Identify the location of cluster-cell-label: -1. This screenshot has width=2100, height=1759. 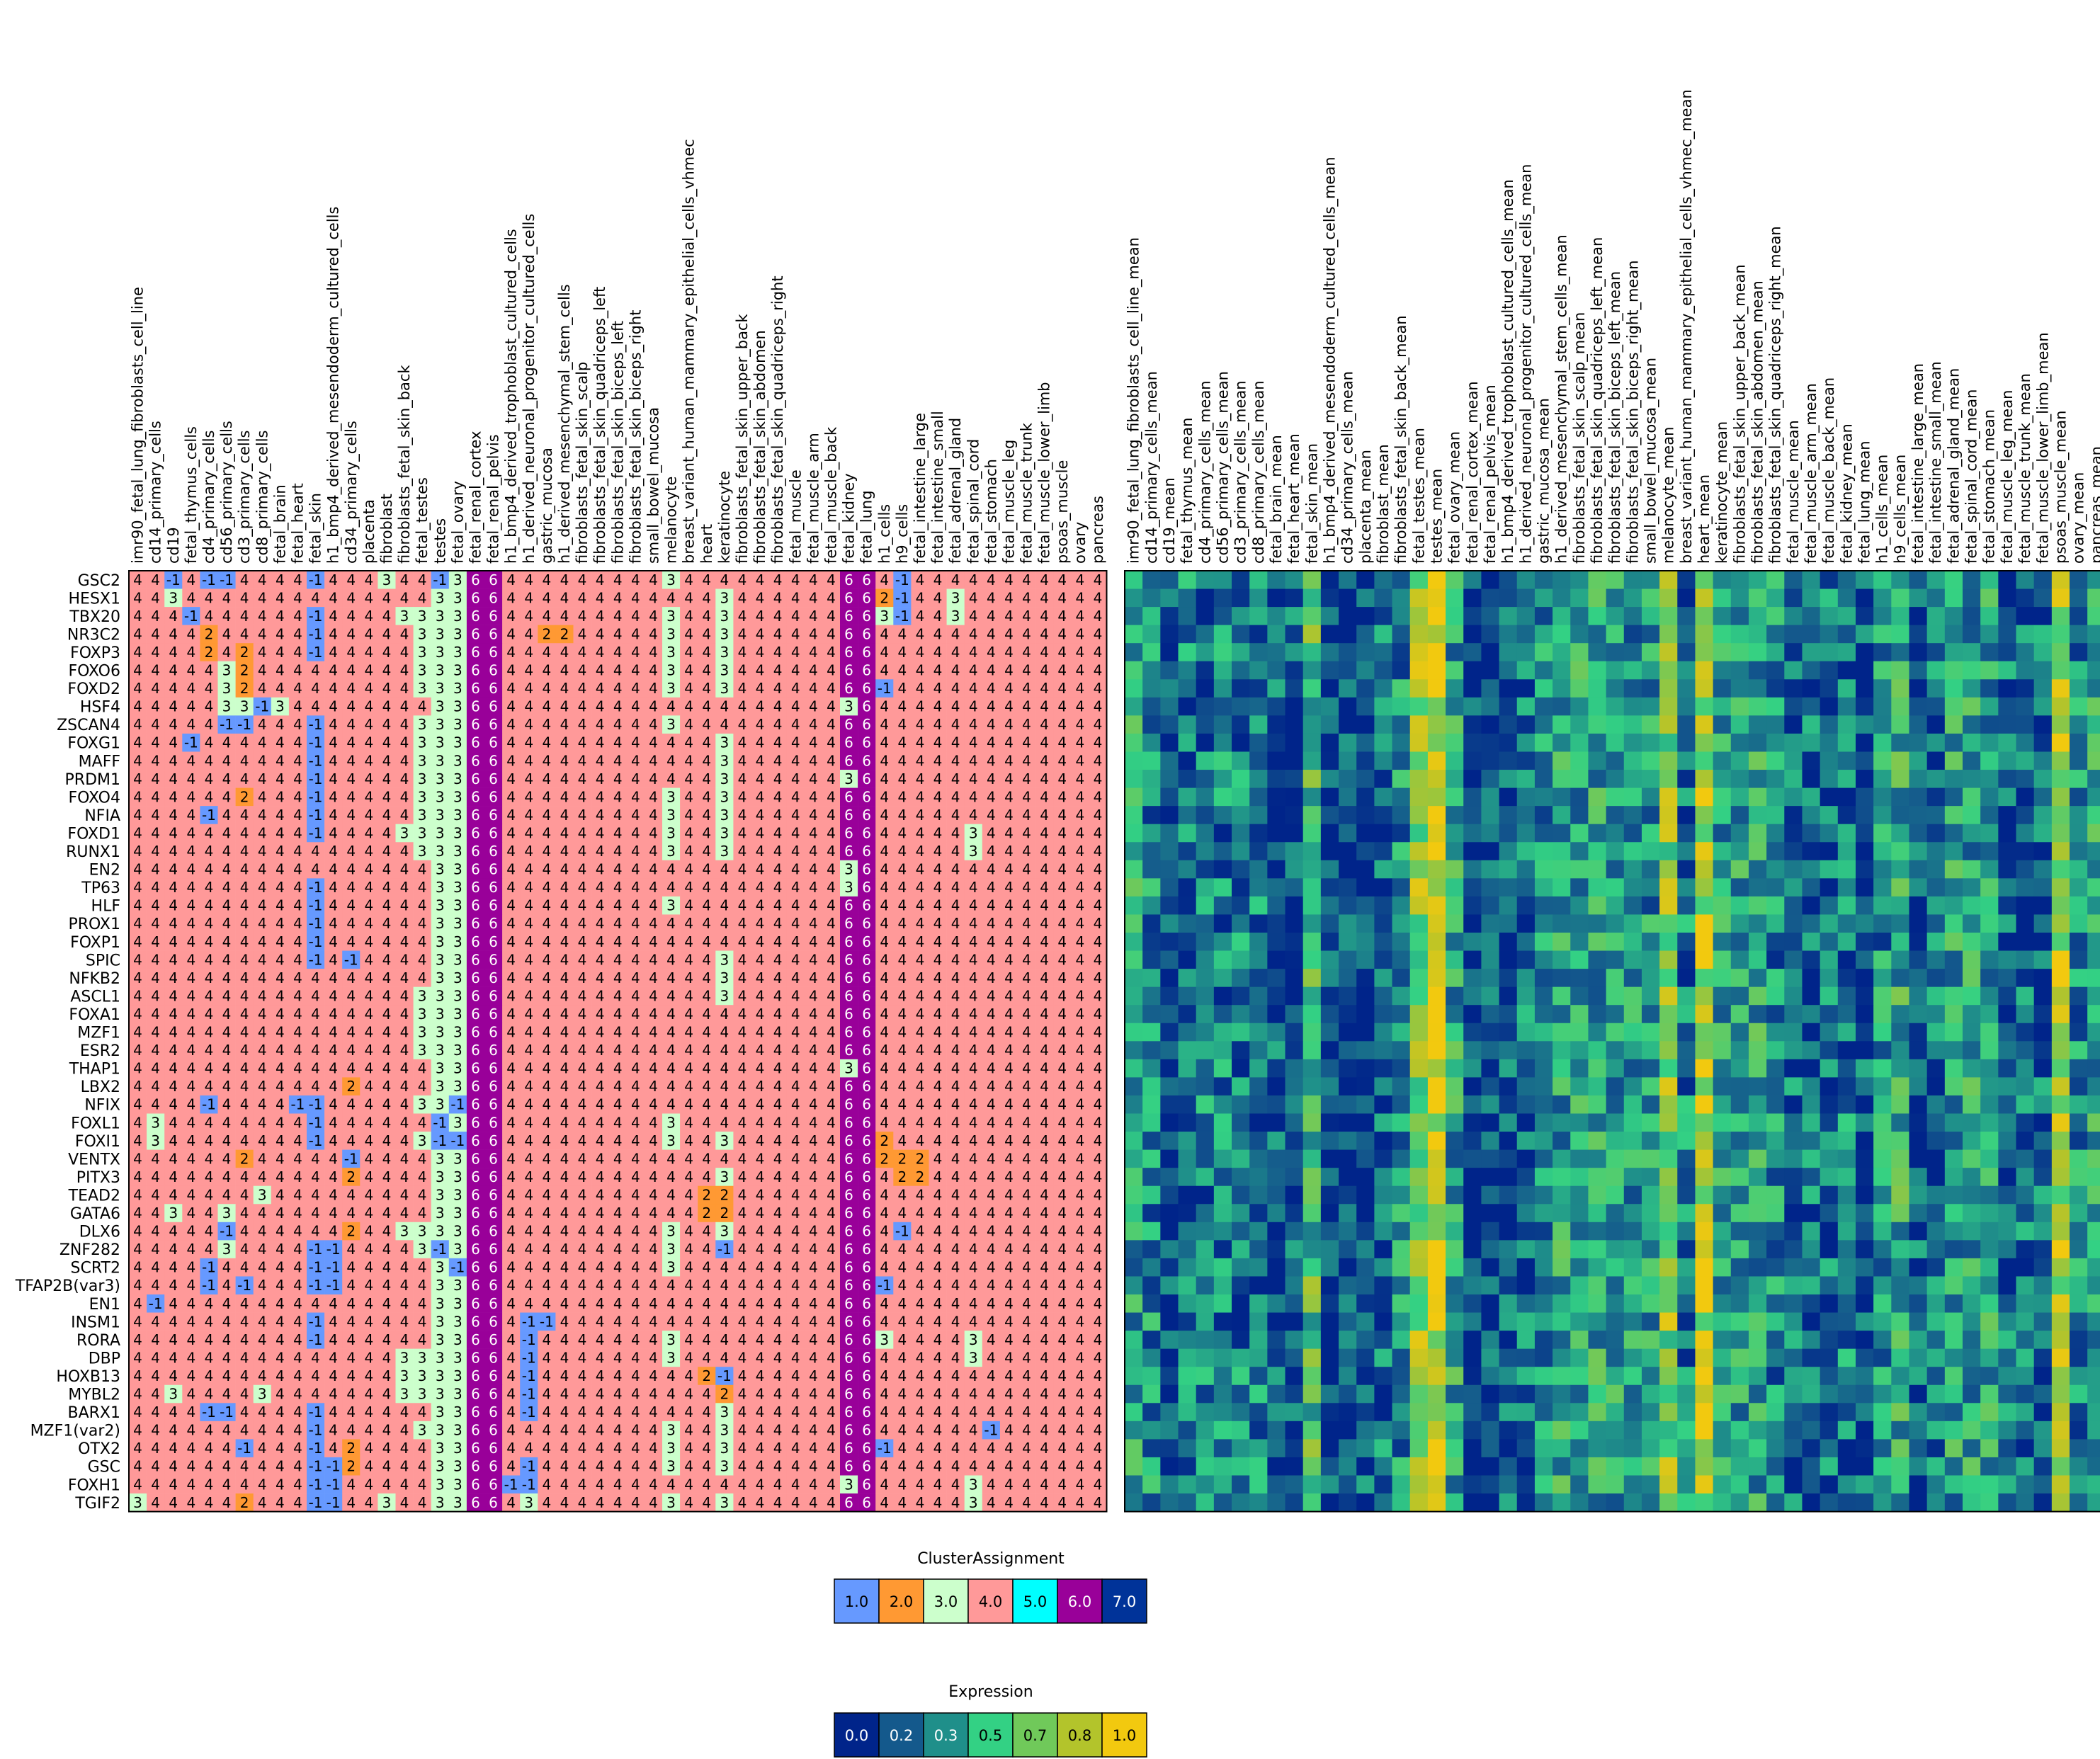
(316, 1322).